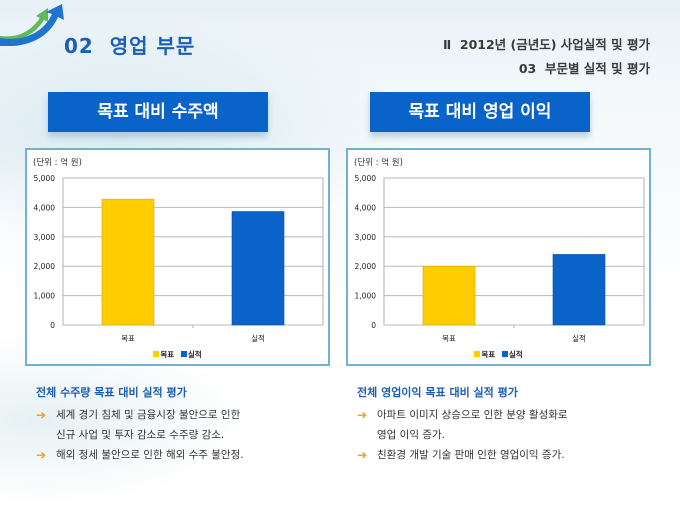 This screenshot has height=510, width=680. What do you see at coordinates (32, 25) in the screenshot?
I see `rising-arrows-icon` at bounding box center [32, 25].